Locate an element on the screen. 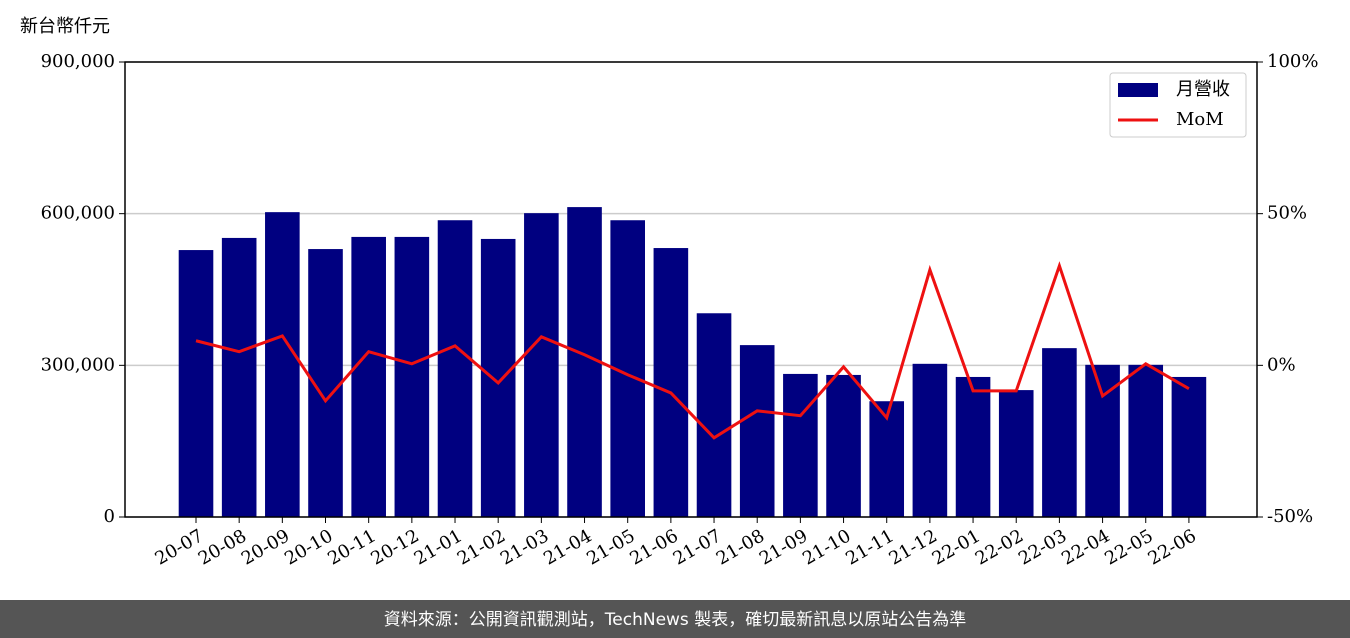 The width and height of the screenshot is (1350, 638). footer-text: 資料來源：公開資訊觀測站，TechNews 製表，確切最新訊息以原站公告為準 is located at coordinates (675, 620).